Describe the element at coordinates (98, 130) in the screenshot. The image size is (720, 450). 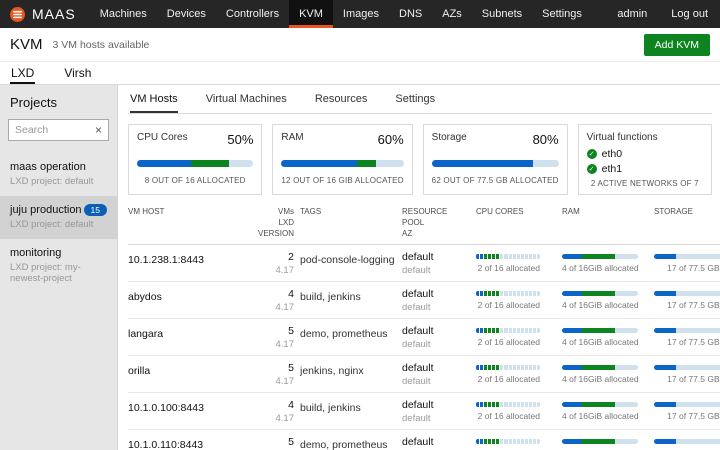
I see `clear-search-icon: ×` at that location.